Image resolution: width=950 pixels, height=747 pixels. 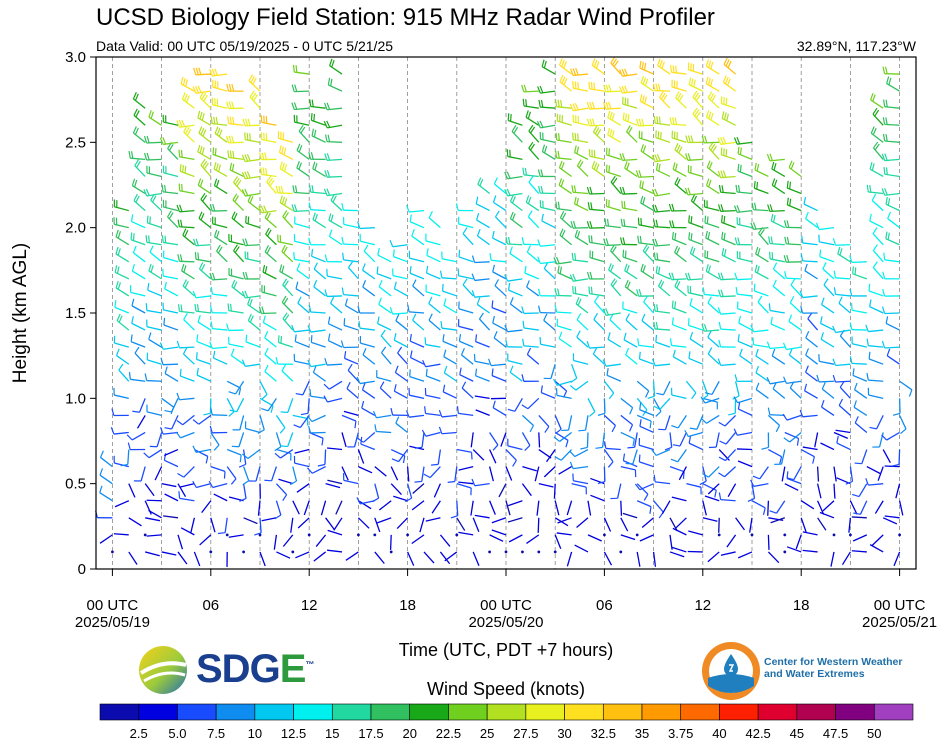 I want to click on colorbar-label: 15, so click(x=332, y=733).